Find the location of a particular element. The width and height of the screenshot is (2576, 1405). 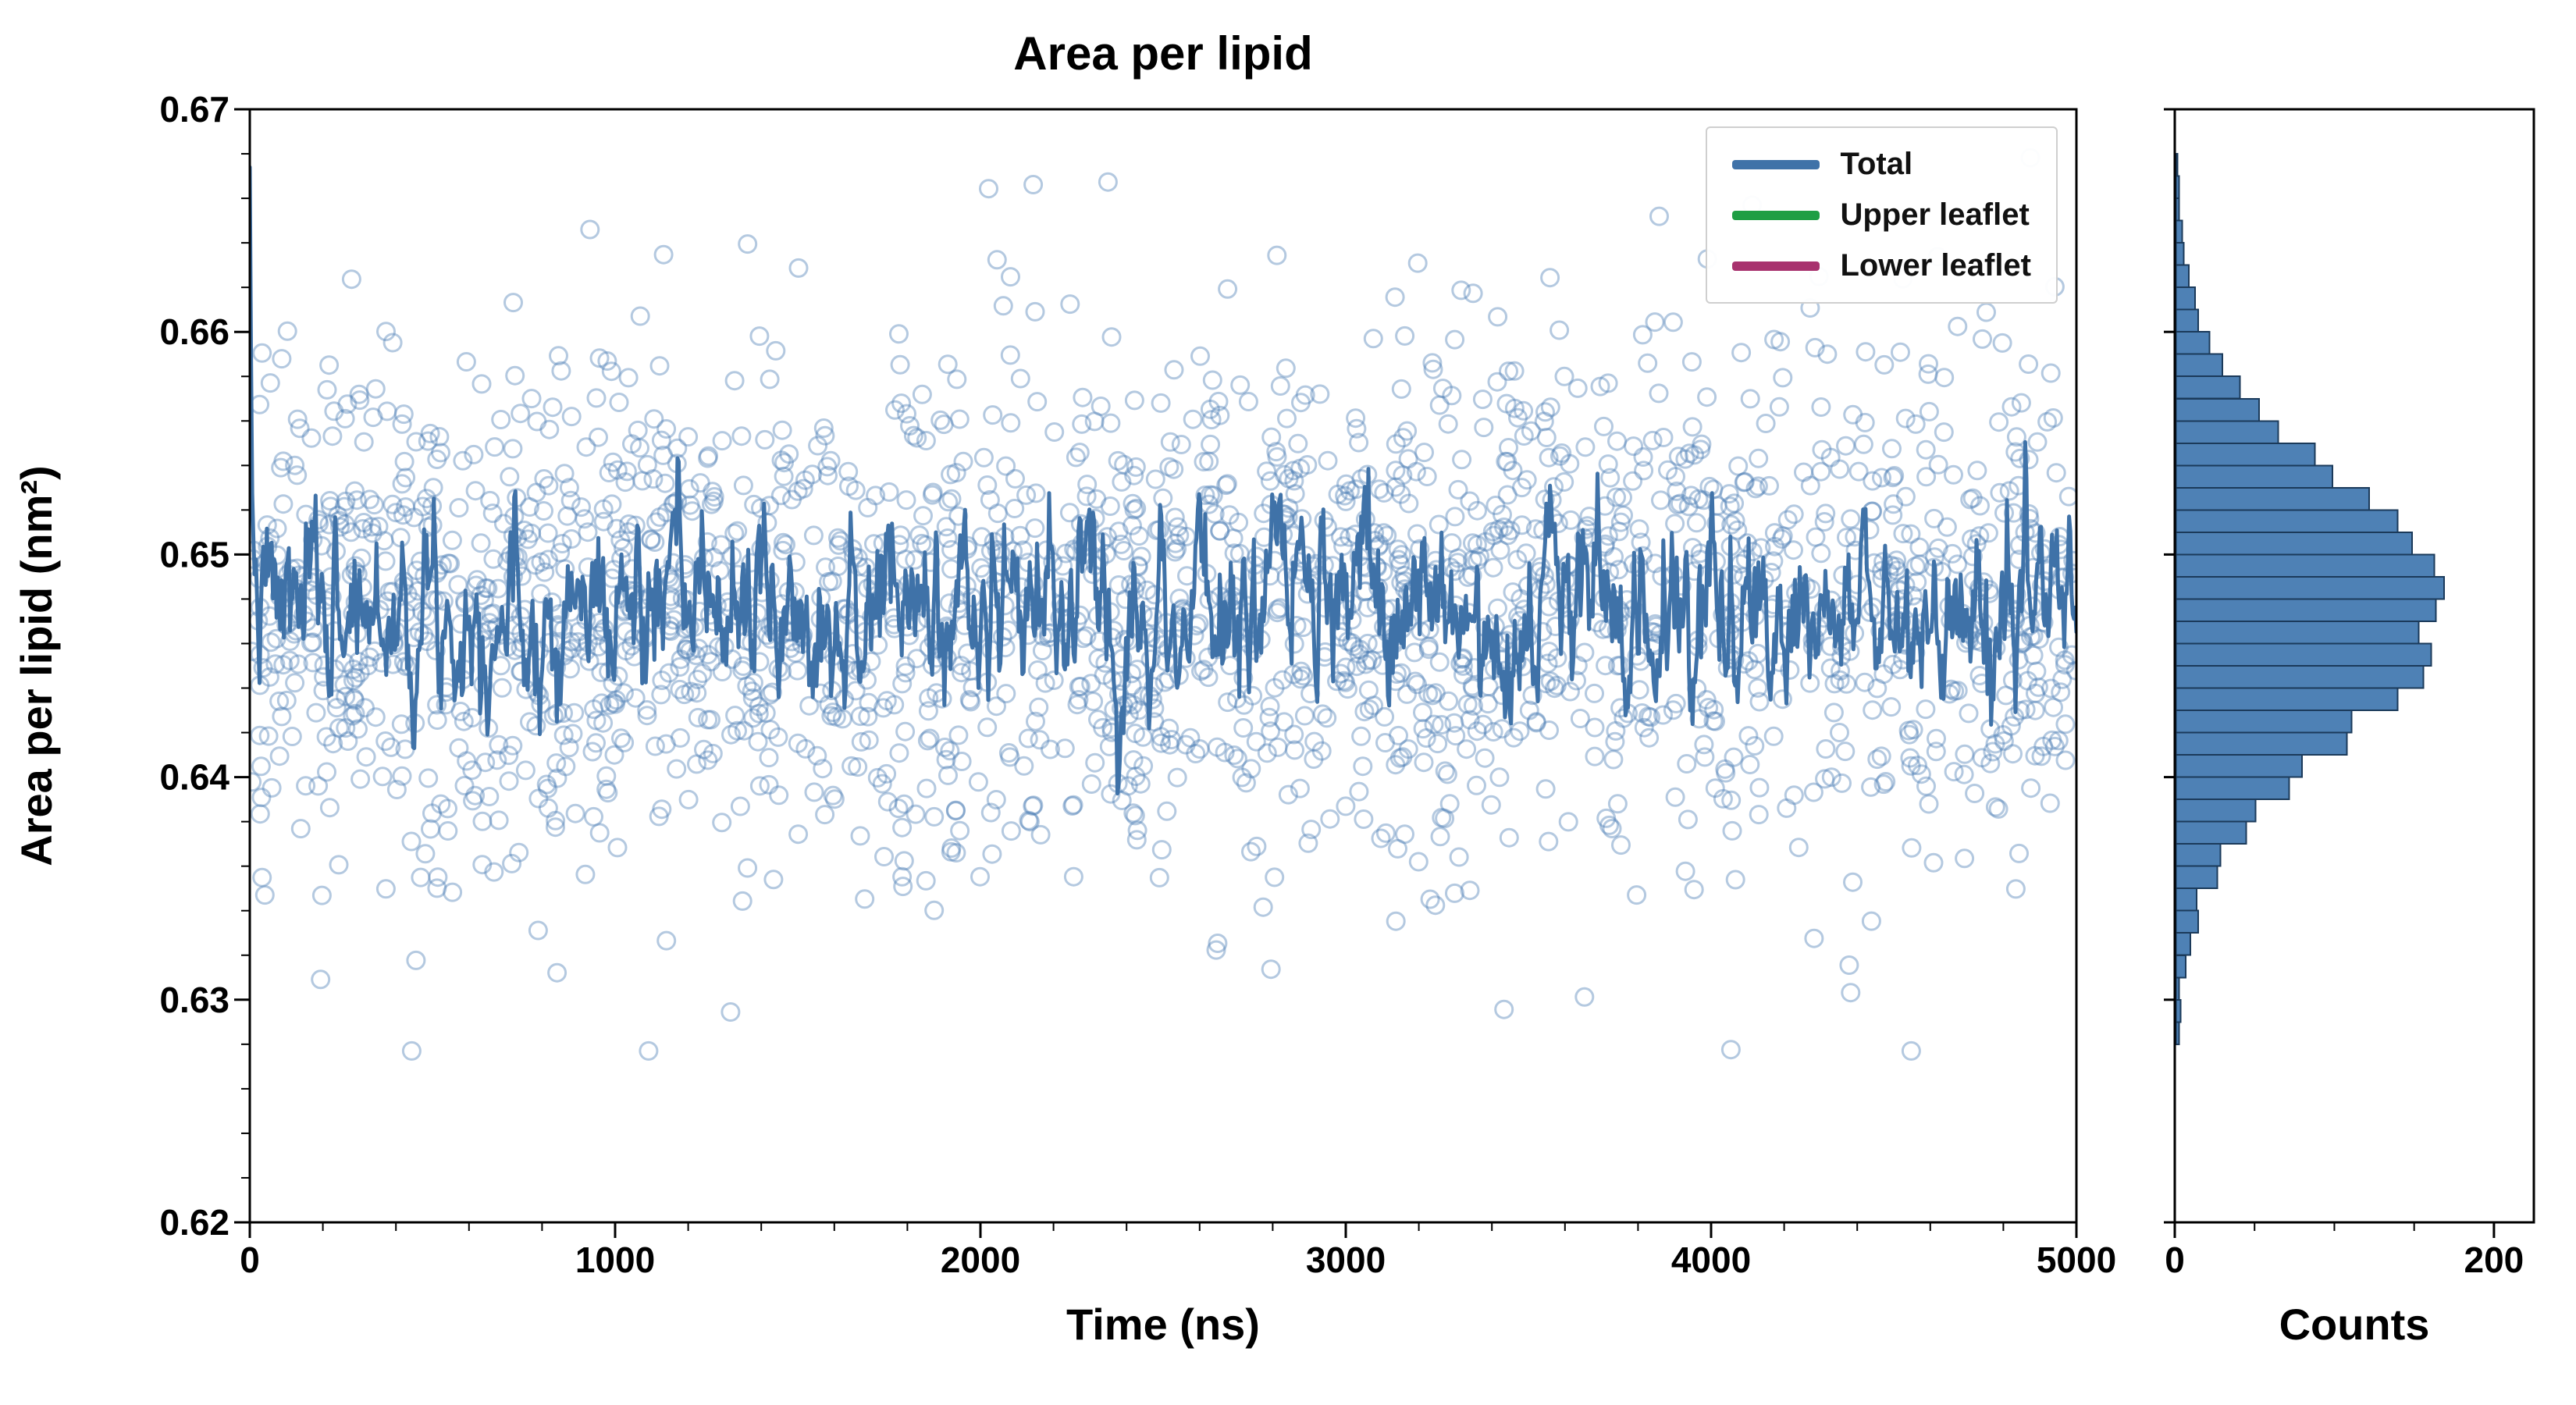

tick-label: 0.65 is located at coordinates (194, 554).